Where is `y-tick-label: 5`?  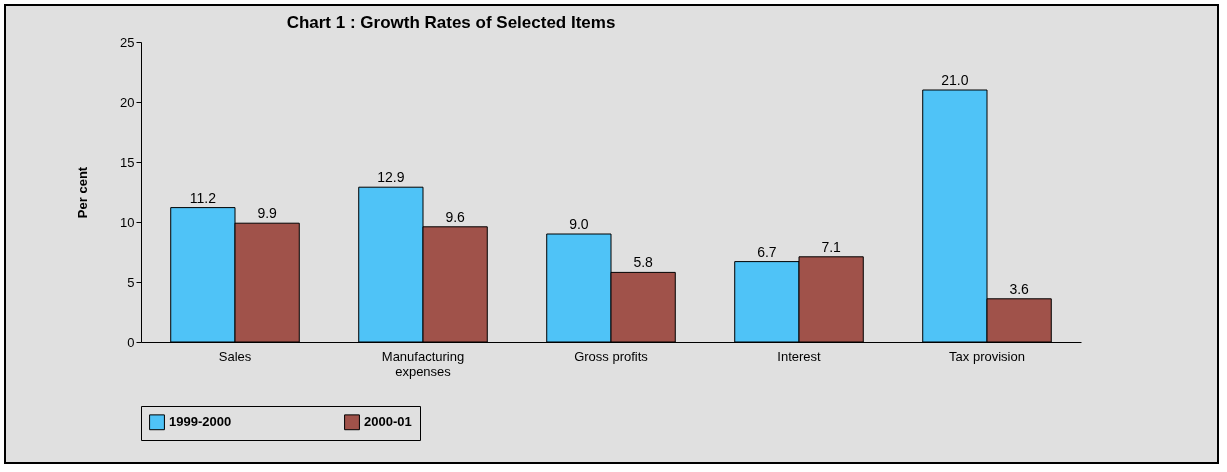
y-tick-label: 5 is located at coordinates (131, 282).